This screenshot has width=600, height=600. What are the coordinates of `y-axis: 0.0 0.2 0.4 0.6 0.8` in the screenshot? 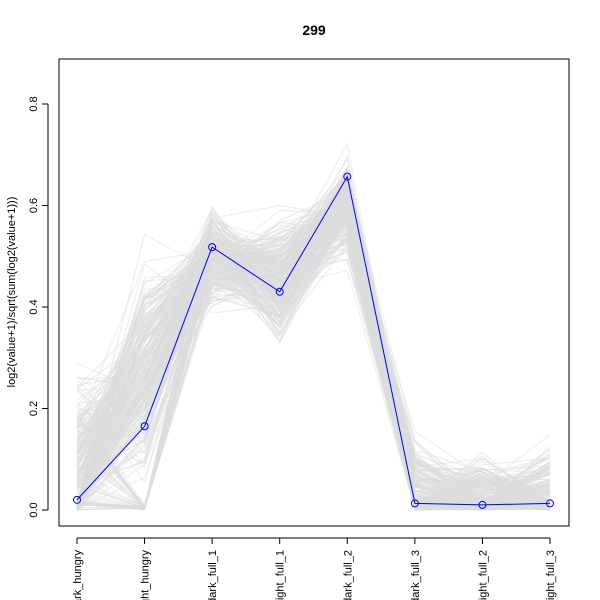 It's located at (38, 307).